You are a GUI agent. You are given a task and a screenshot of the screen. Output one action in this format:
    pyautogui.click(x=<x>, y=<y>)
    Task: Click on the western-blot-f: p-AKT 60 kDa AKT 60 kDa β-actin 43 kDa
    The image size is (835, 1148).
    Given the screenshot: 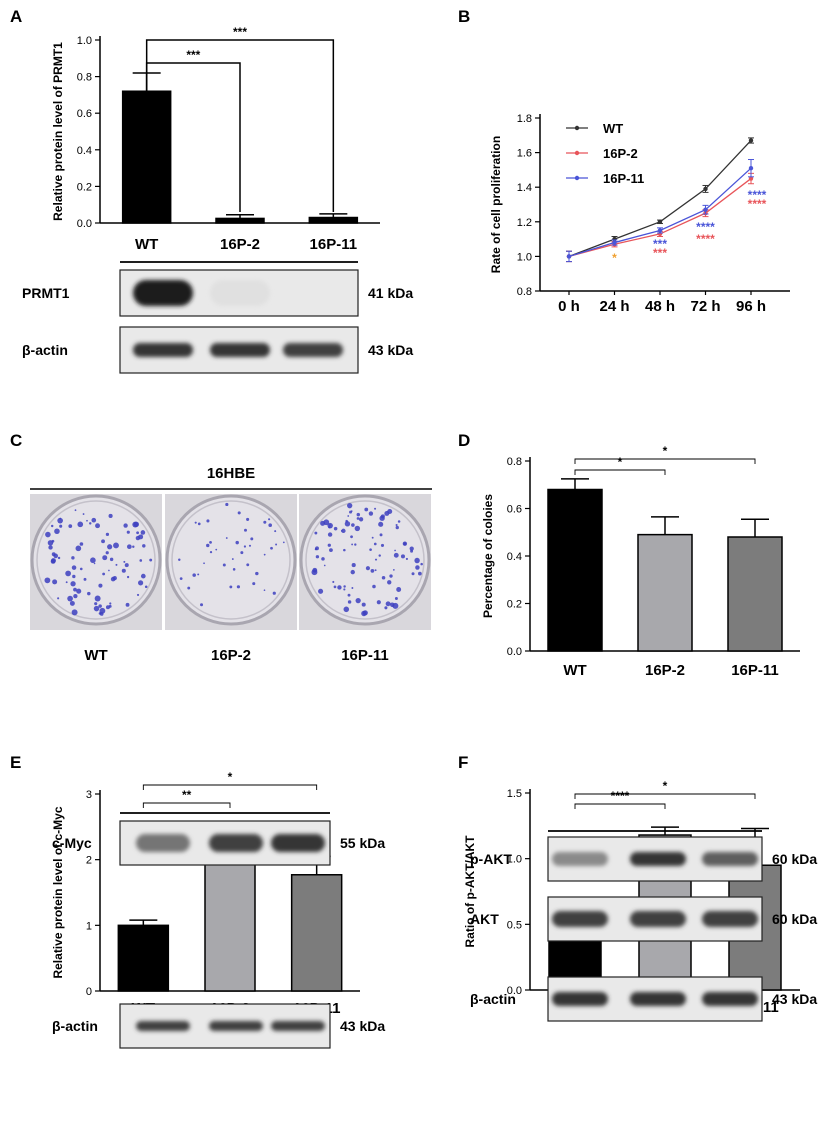 What is the action you would take?
    pyautogui.click(x=643, y=926)
    